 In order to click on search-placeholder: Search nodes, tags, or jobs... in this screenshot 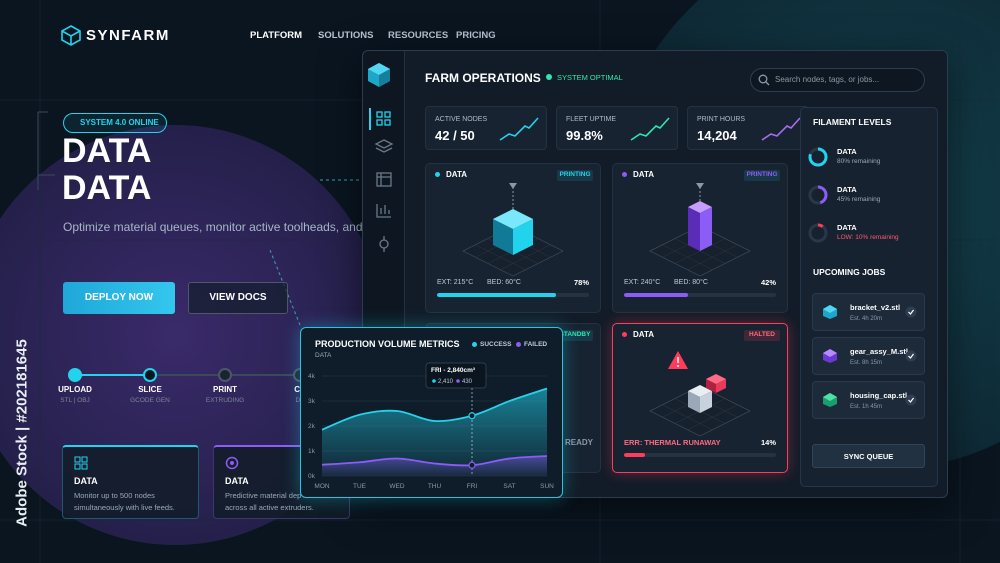, I will do `click(827, 79)`.